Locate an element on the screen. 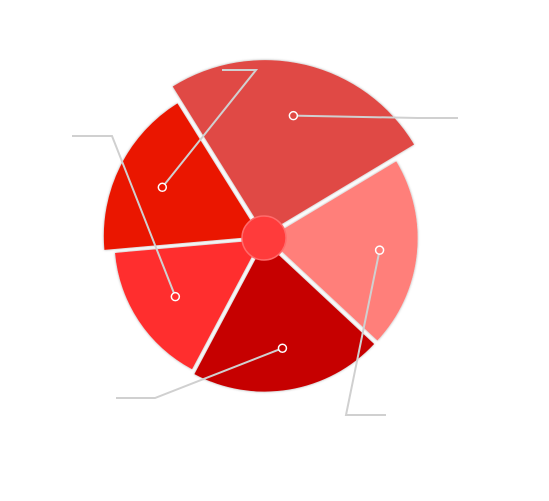 Image resolution: width=549 pixels, height=501 pixels. center-hub is located at coordinates (264, 238).